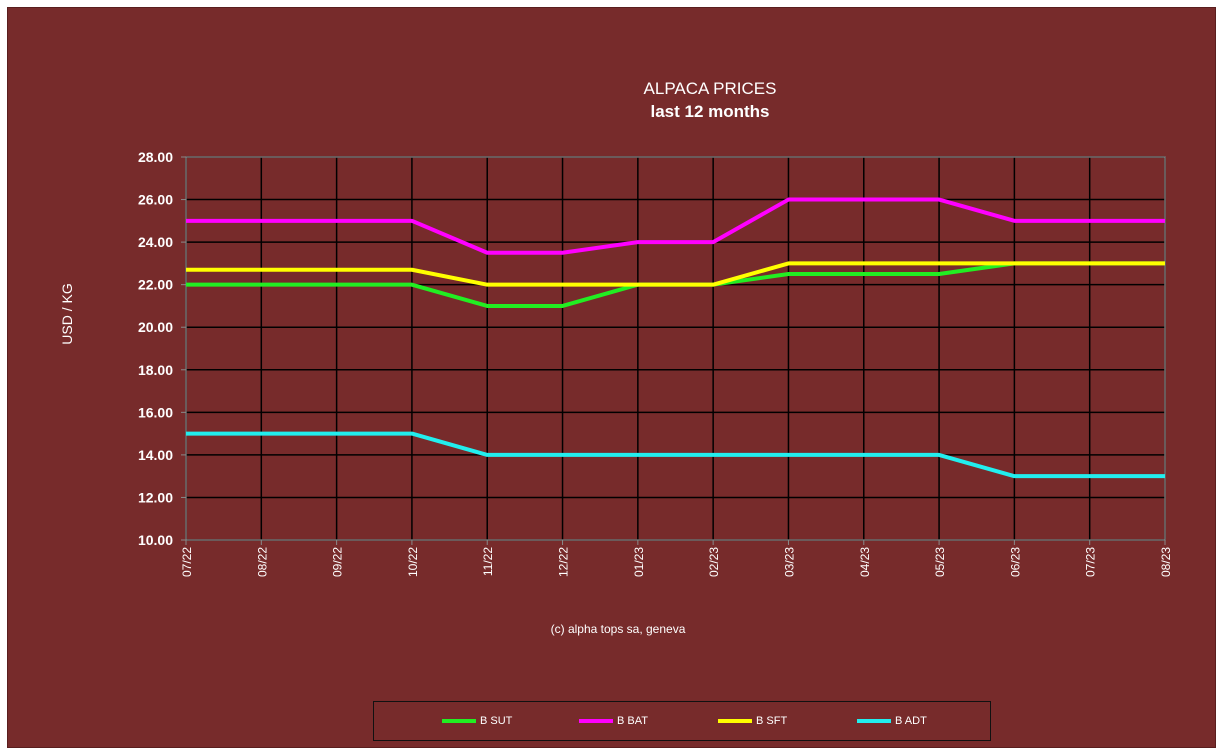  What do you see at coordinates (155, 200) in the screenshot?
I see `y-tick-label: 26.00` at bounding box center [155, 200].